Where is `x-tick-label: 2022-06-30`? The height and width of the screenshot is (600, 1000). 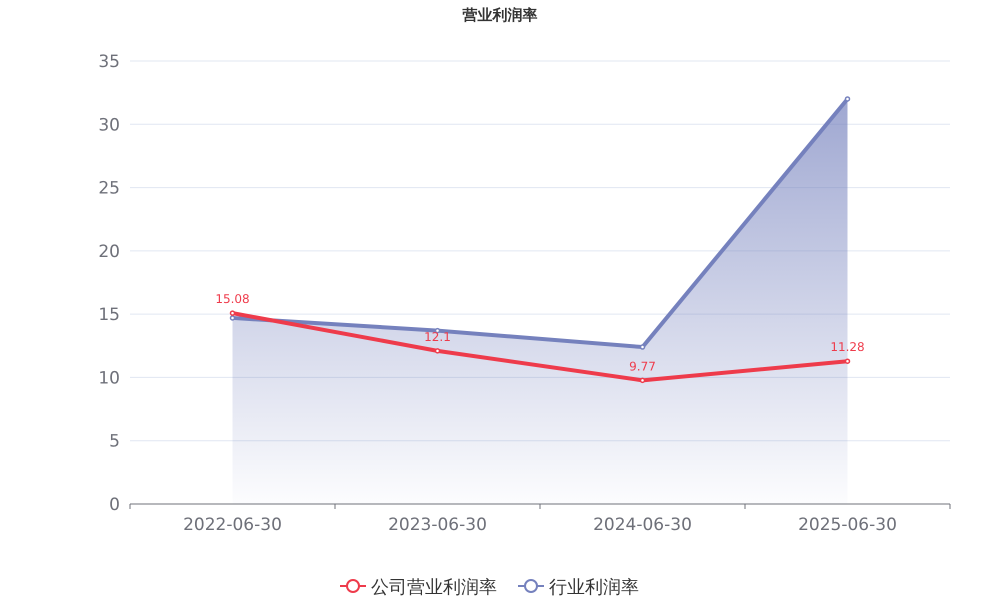 x-tick-label: 2022-06-30 is located at coordinates (232, 525).